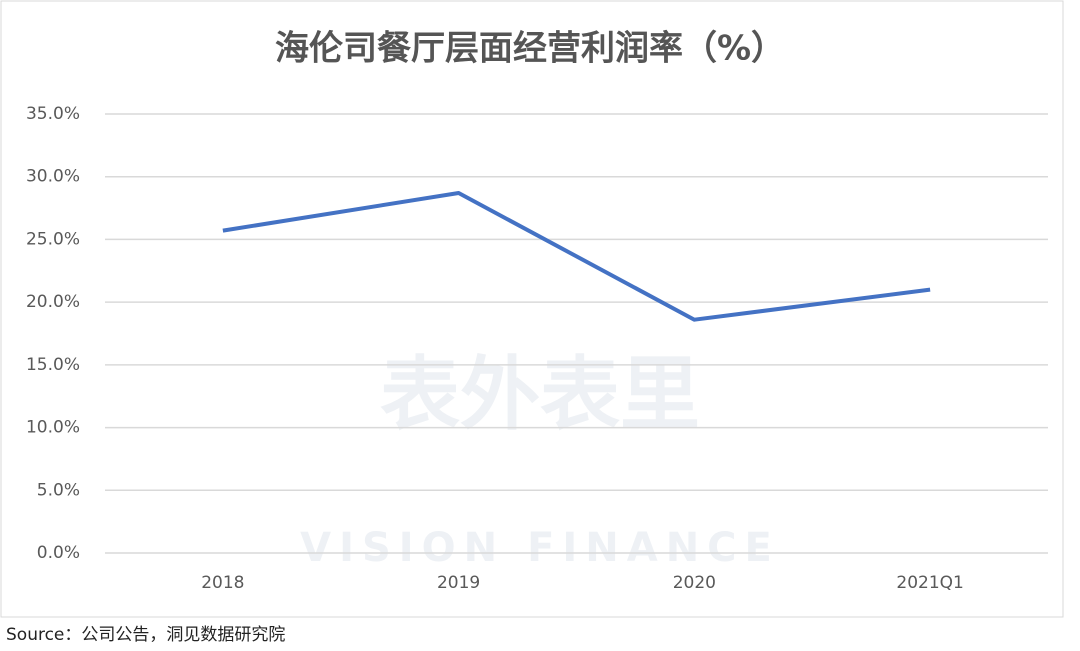 Image resolution: width=1080 pixels, height=651 pixels. What do you see at coordinates (145, 635) in the screenshot?
I see `source-note: Source：公司公告，洞见数据研究院` at bounding box center [145, 635].